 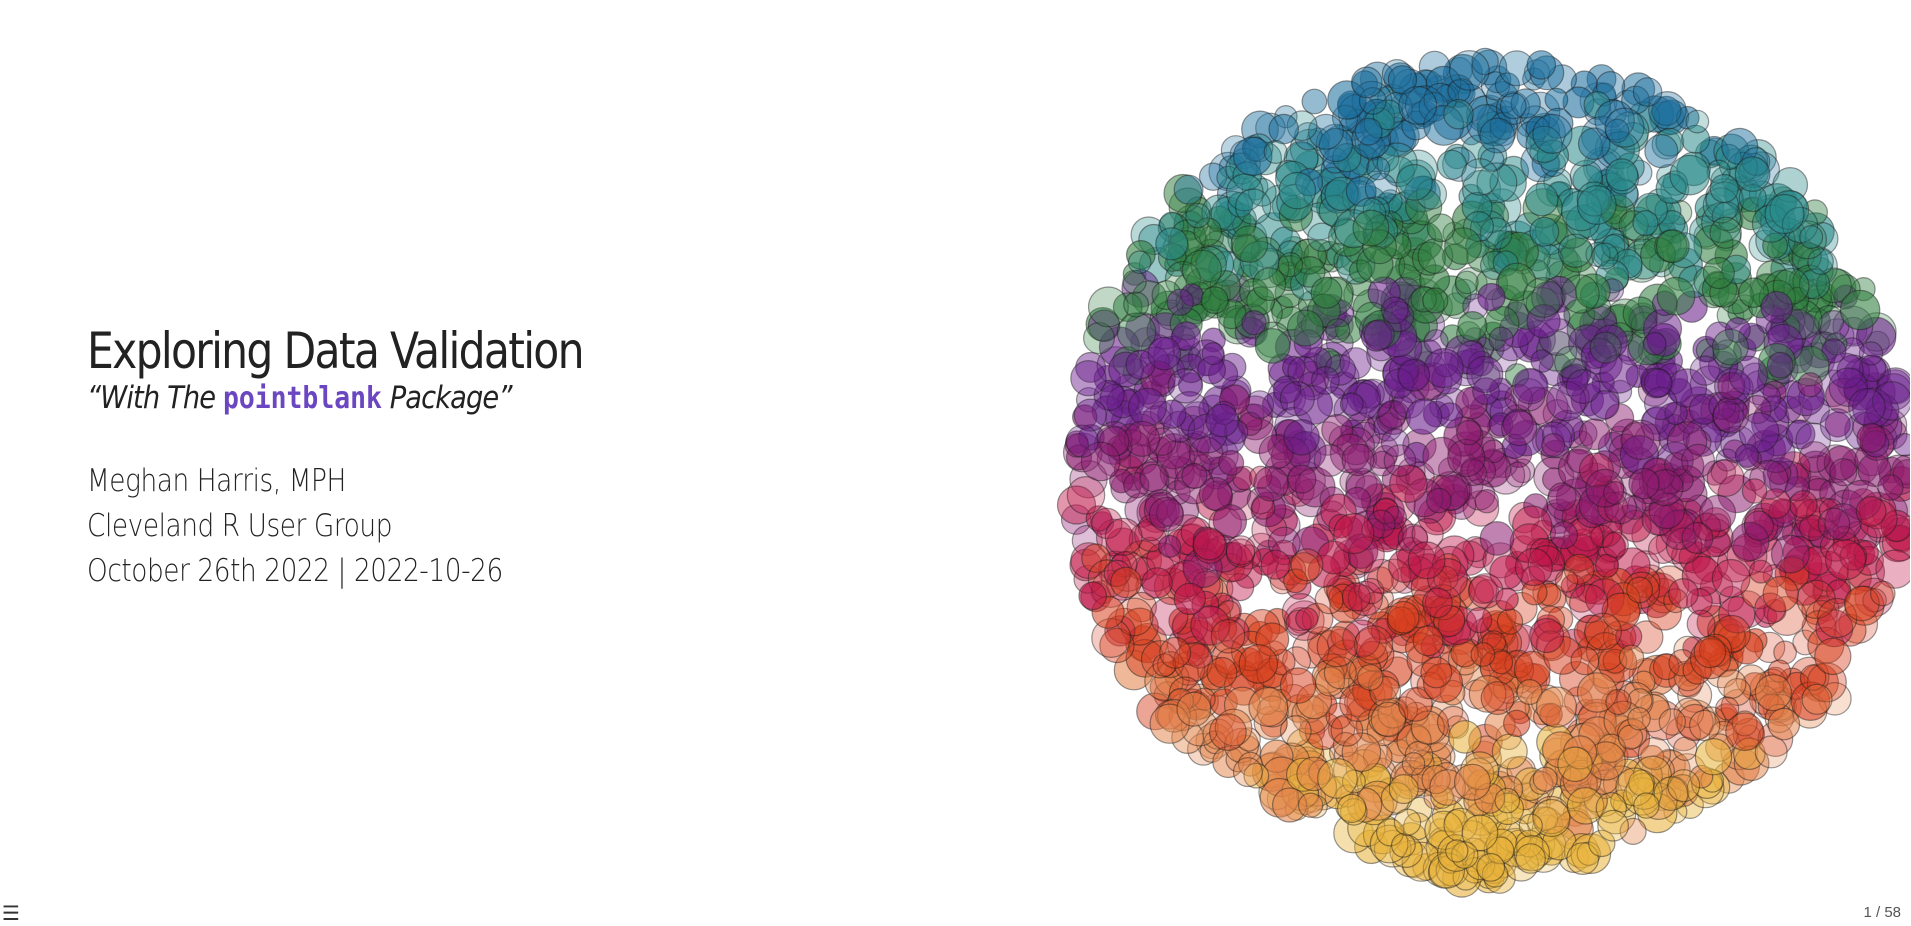 I want to click on hamburger-menu-icon: ☰, so click(x=11, y=913).